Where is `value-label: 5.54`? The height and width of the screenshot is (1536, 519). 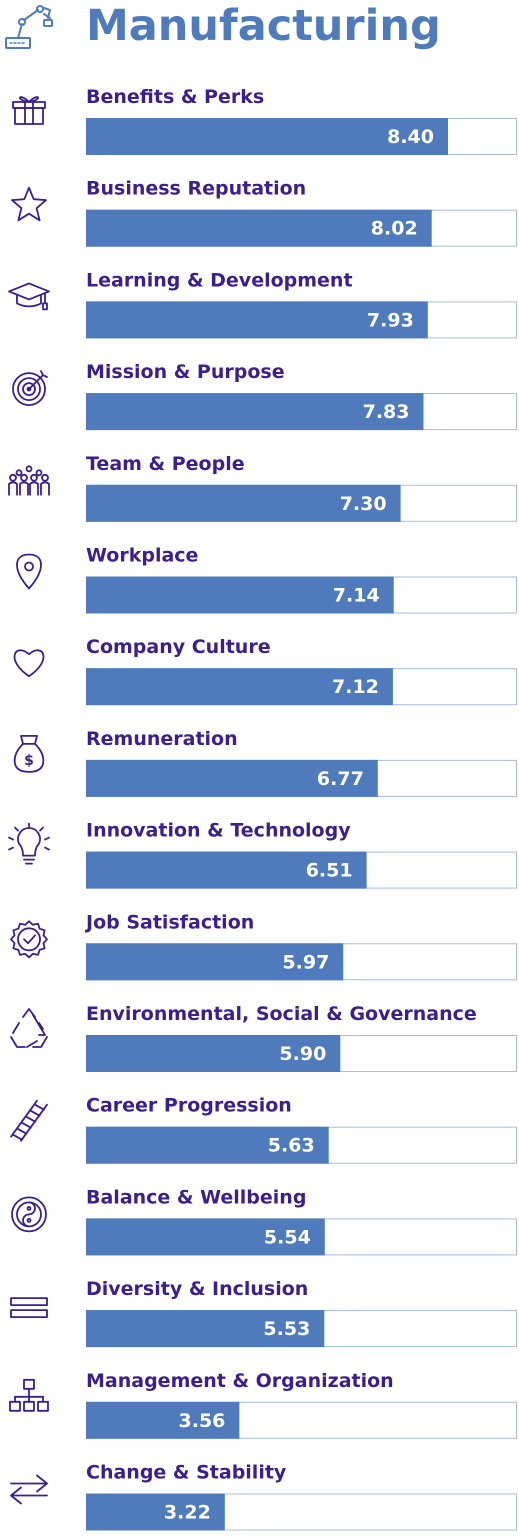
value-label: 5.54 is located at coordinates (287, 1237).